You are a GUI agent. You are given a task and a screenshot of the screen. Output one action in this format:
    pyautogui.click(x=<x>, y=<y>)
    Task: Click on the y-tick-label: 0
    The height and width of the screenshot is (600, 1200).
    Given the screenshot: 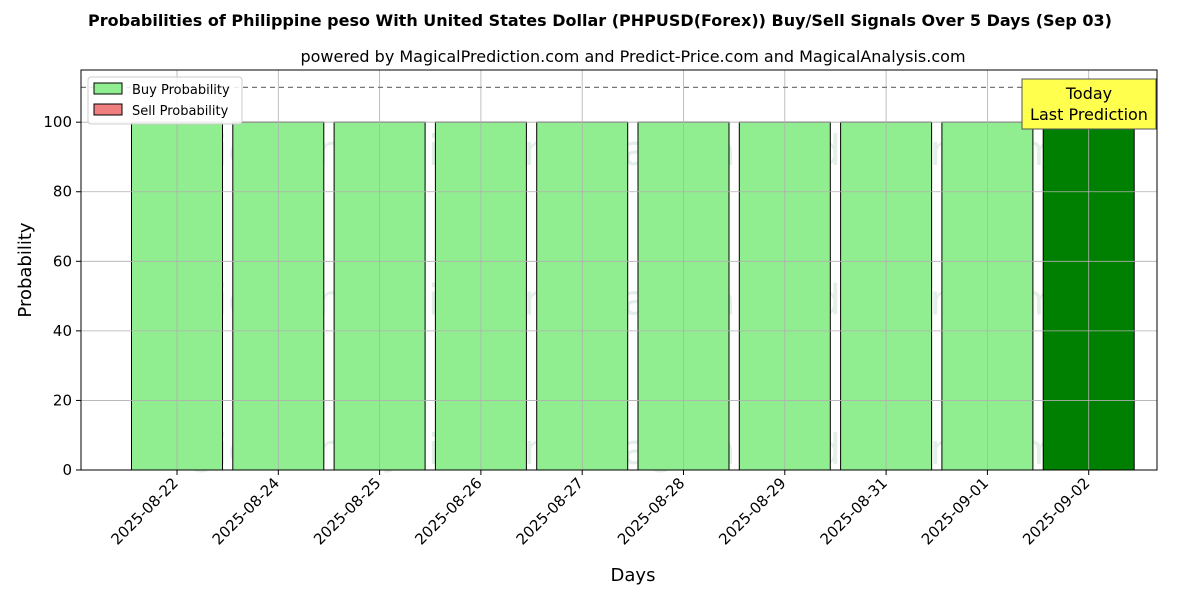 What is the action you would take?
    pyautogui.click(x=67, y=470)
    